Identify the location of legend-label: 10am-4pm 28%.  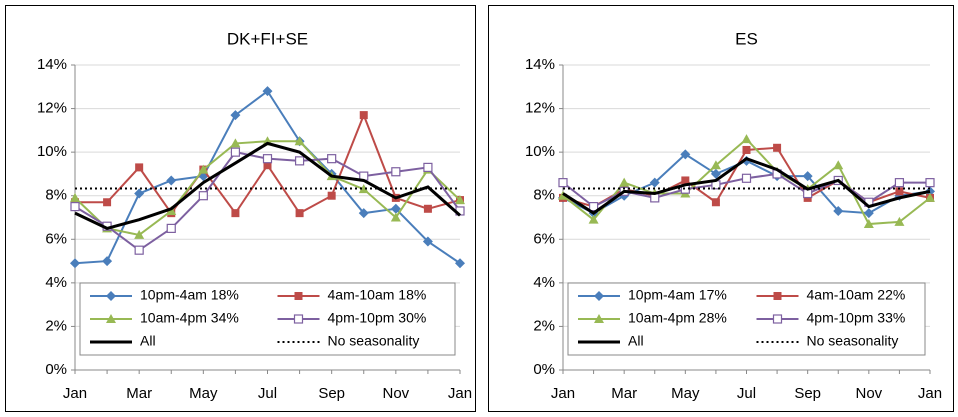
(677, 318).